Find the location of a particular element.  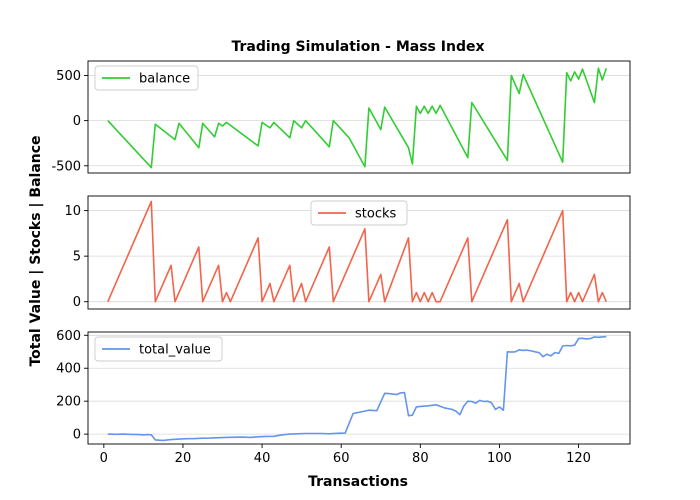

x-tick-label: 20 is located at coordinates (183, 458).